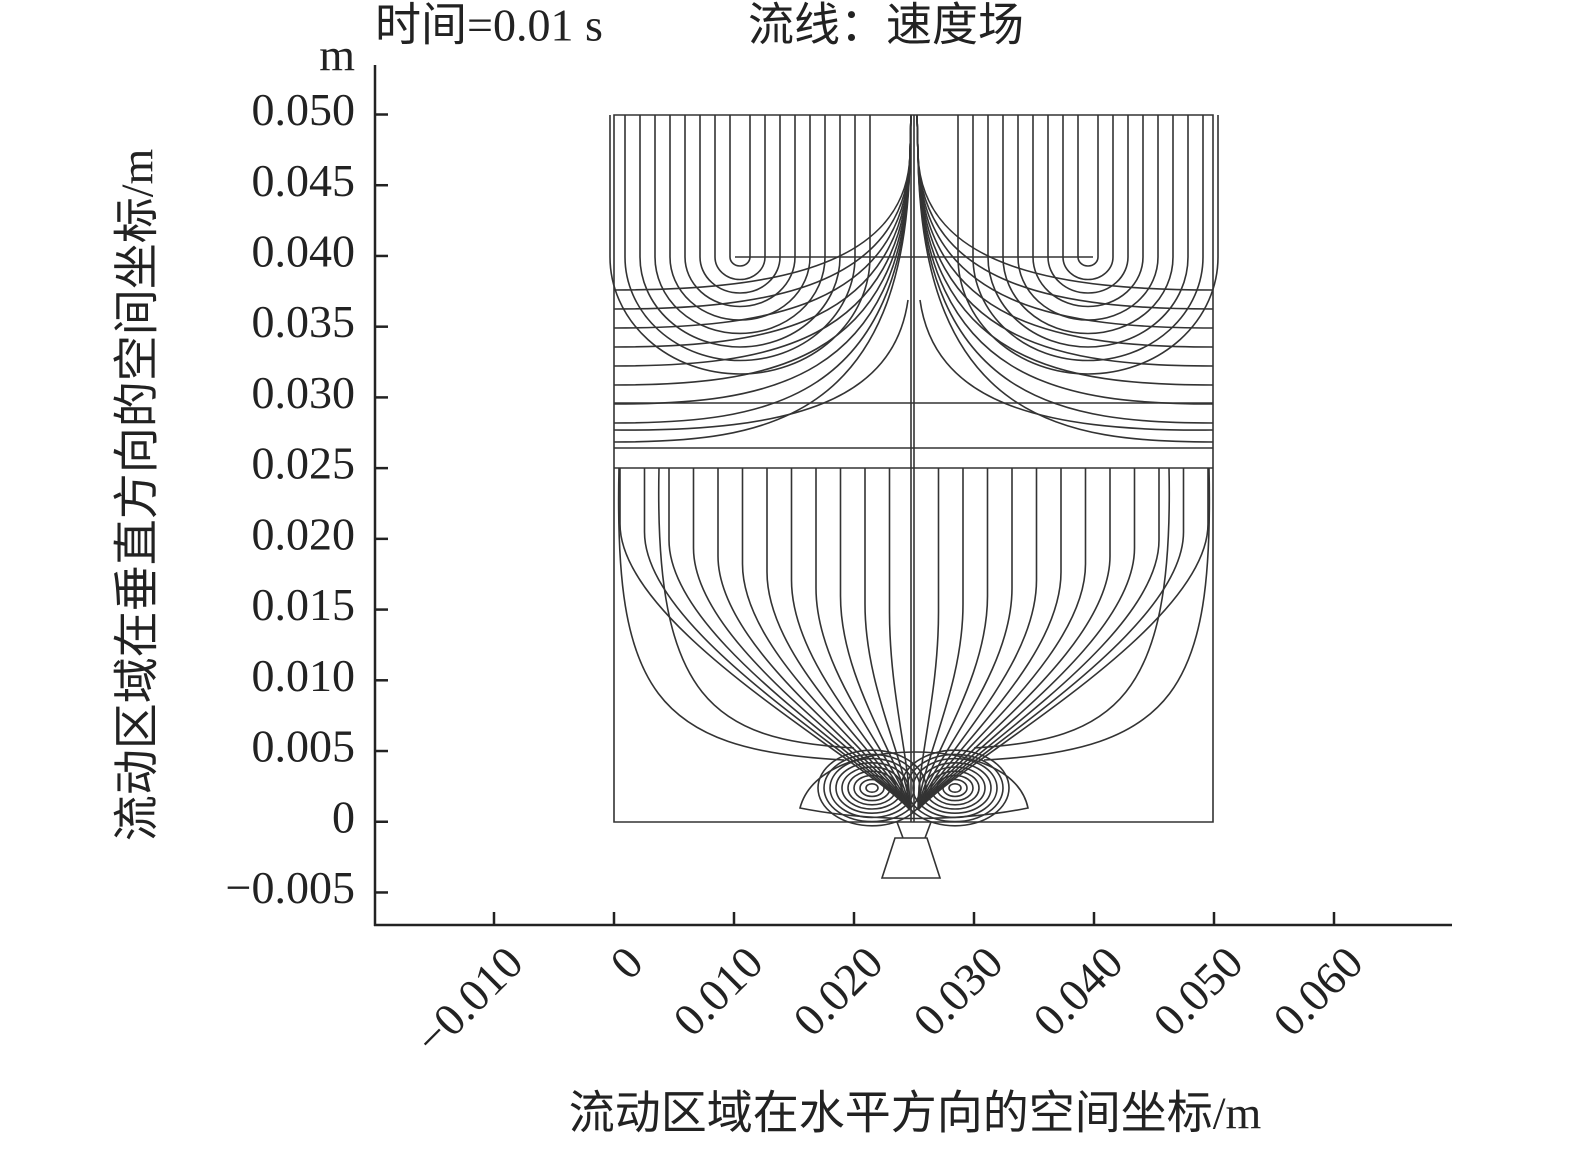 The image size is (1575, 1158). Describe the element at coordinates (717, 990) in the screenshot. I see `x-tick-label: 0.010` at that location.